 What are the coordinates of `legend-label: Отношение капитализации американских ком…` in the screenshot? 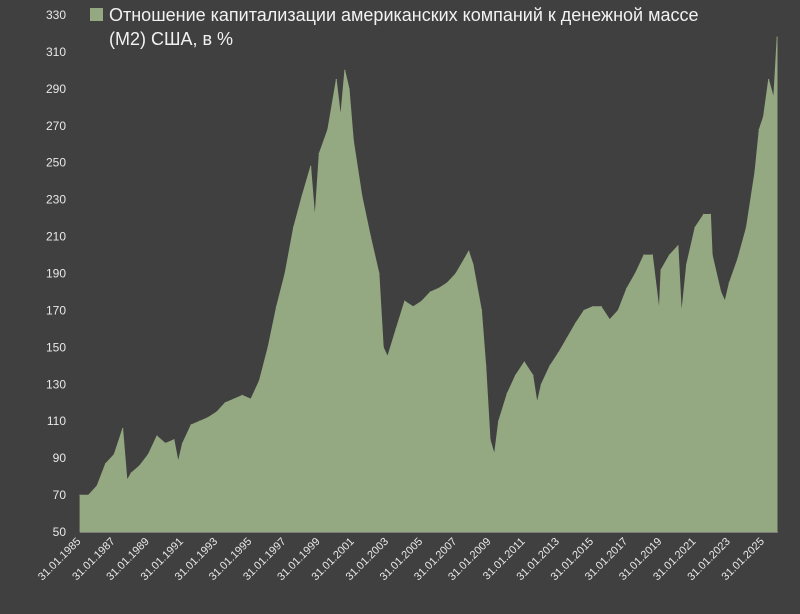 It's located at (404, 27).